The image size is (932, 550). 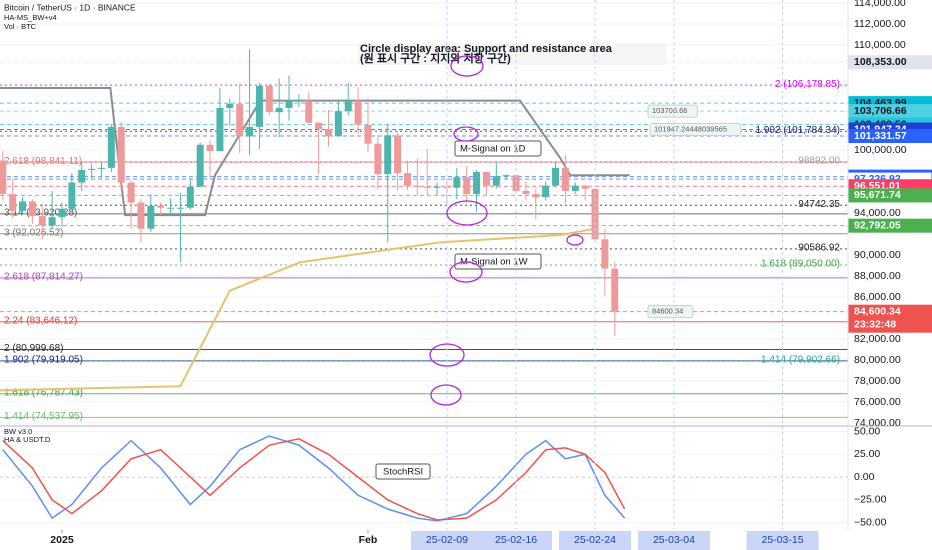 I want to click on y-tick-label: 78,000.00, so click(x=877, y=381).